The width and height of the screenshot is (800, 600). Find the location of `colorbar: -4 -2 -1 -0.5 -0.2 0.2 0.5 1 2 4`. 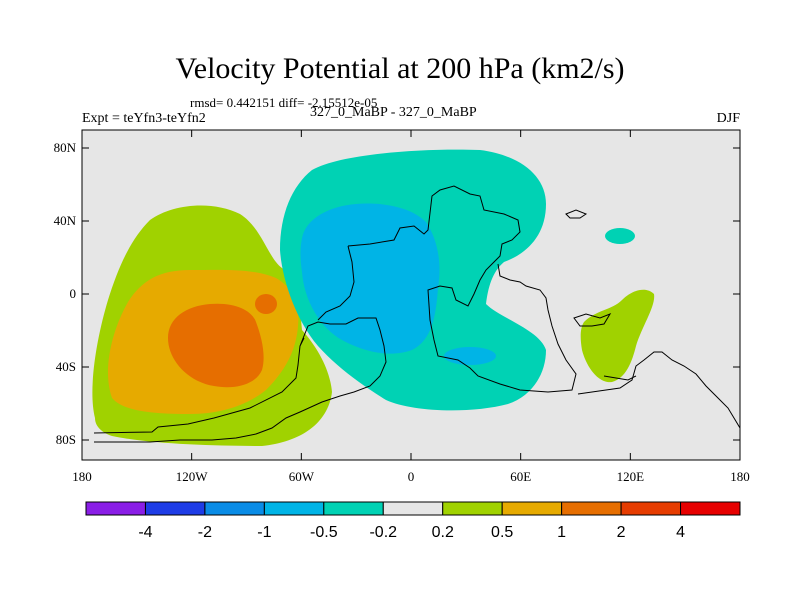

colorbar: -4 -2 -1 -0.5 -0.2 0.2 0.5 1 2 4 is located at coordinates (413, 521).